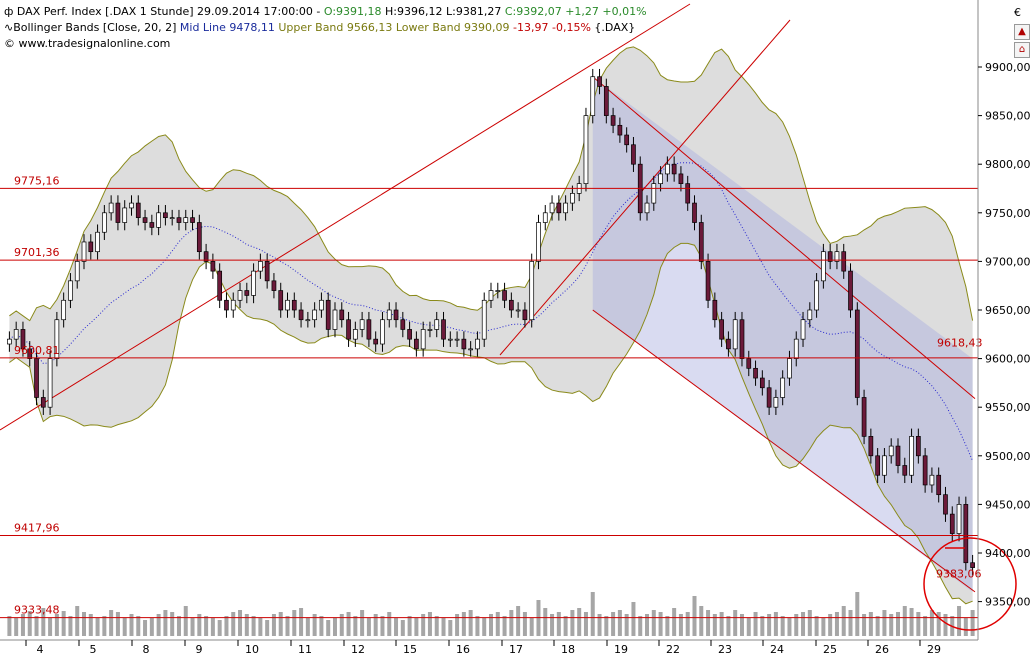 Image resolution: width=1031 pixels, height=664 pixels. What do you see at coordinates (37, 180) in the screenshot?
I see `horizontal-level-label: 9775,16` at bounding box center [37, 180].